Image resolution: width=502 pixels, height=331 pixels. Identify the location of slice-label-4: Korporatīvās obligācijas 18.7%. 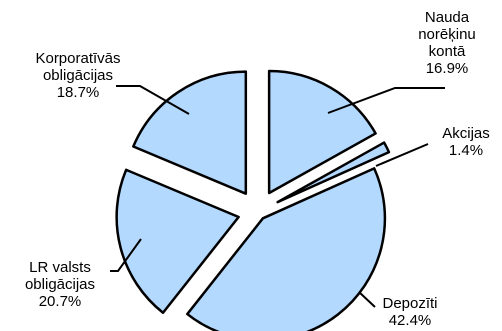
(77, 75).